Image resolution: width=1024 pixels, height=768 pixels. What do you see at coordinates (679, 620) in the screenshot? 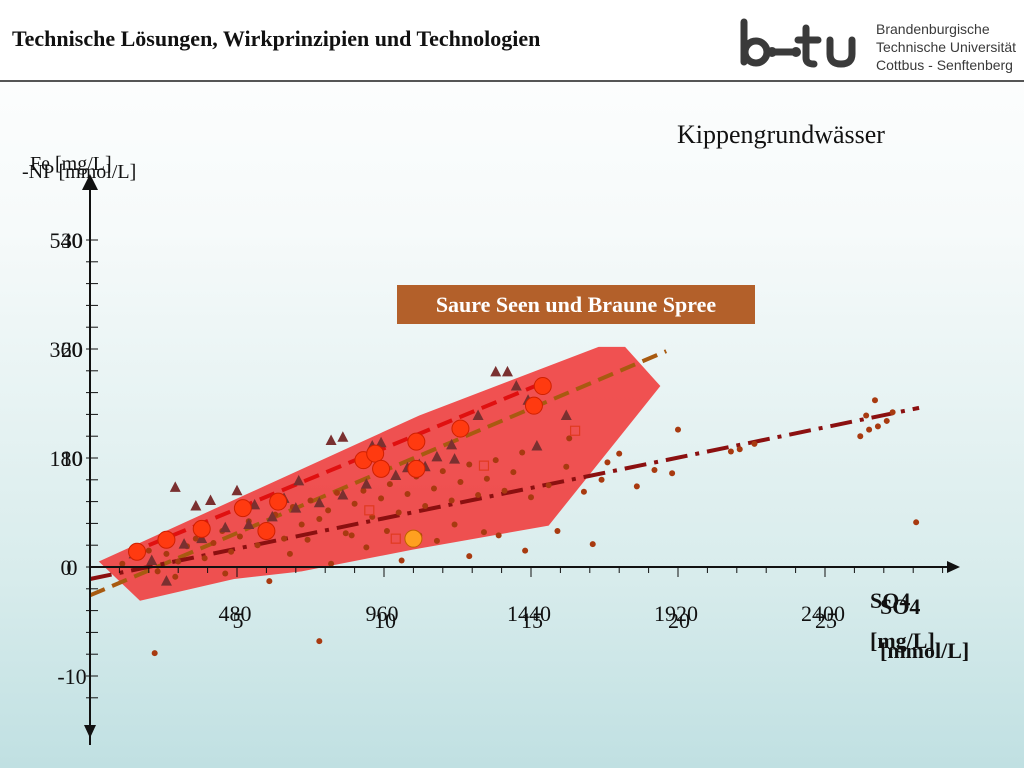
I see `x-tick-label-primary: 20` at bounding box center [679, 620].